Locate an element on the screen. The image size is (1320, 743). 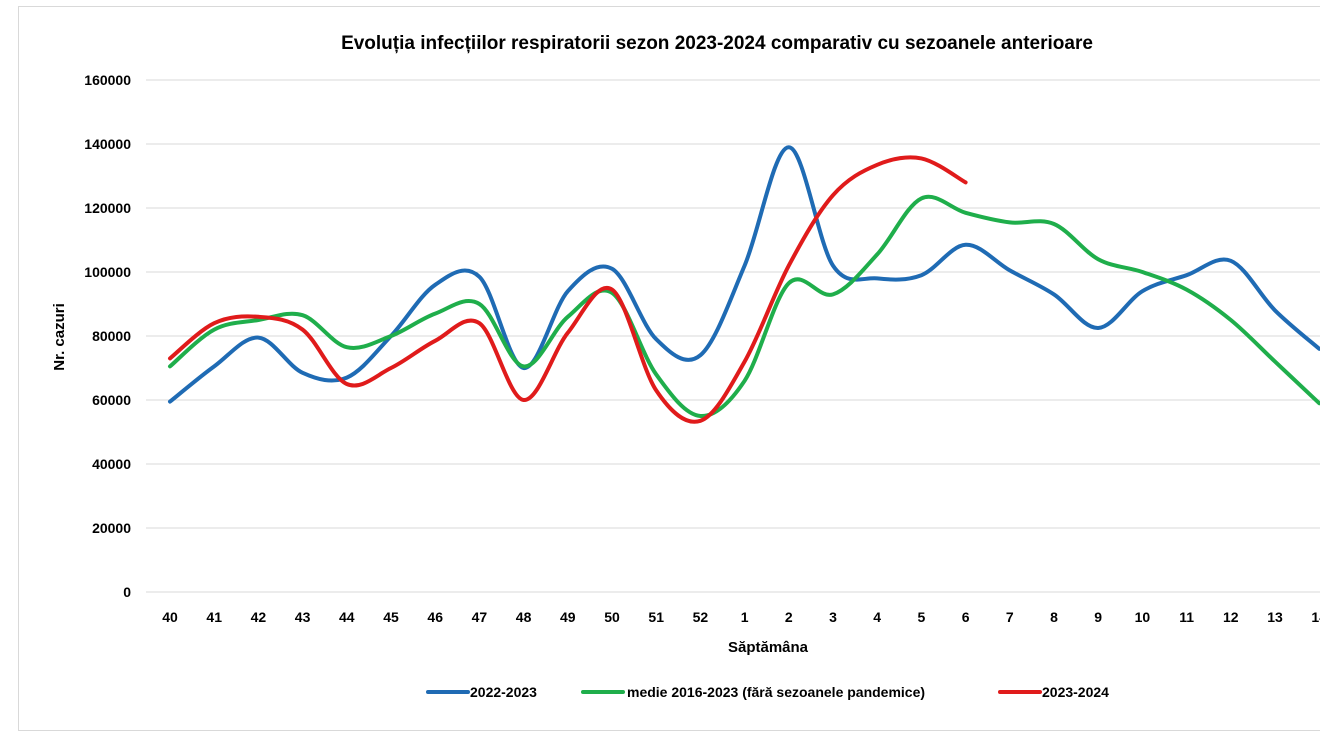
y-tick-label: 20000 is located at coordinates (111, 528).